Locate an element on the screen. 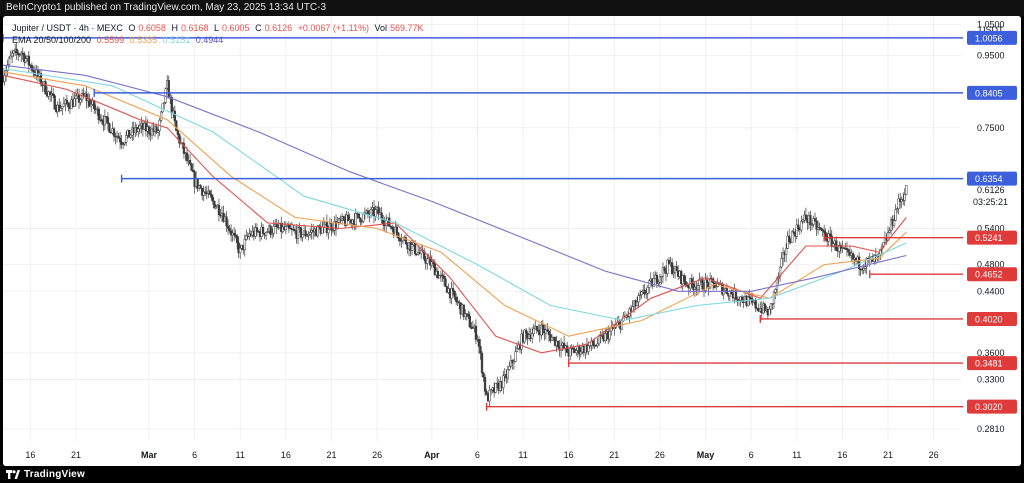 This screenshot has width=1024, height=483. volume: Vol 569.77K is located at coordinates (399, 28).